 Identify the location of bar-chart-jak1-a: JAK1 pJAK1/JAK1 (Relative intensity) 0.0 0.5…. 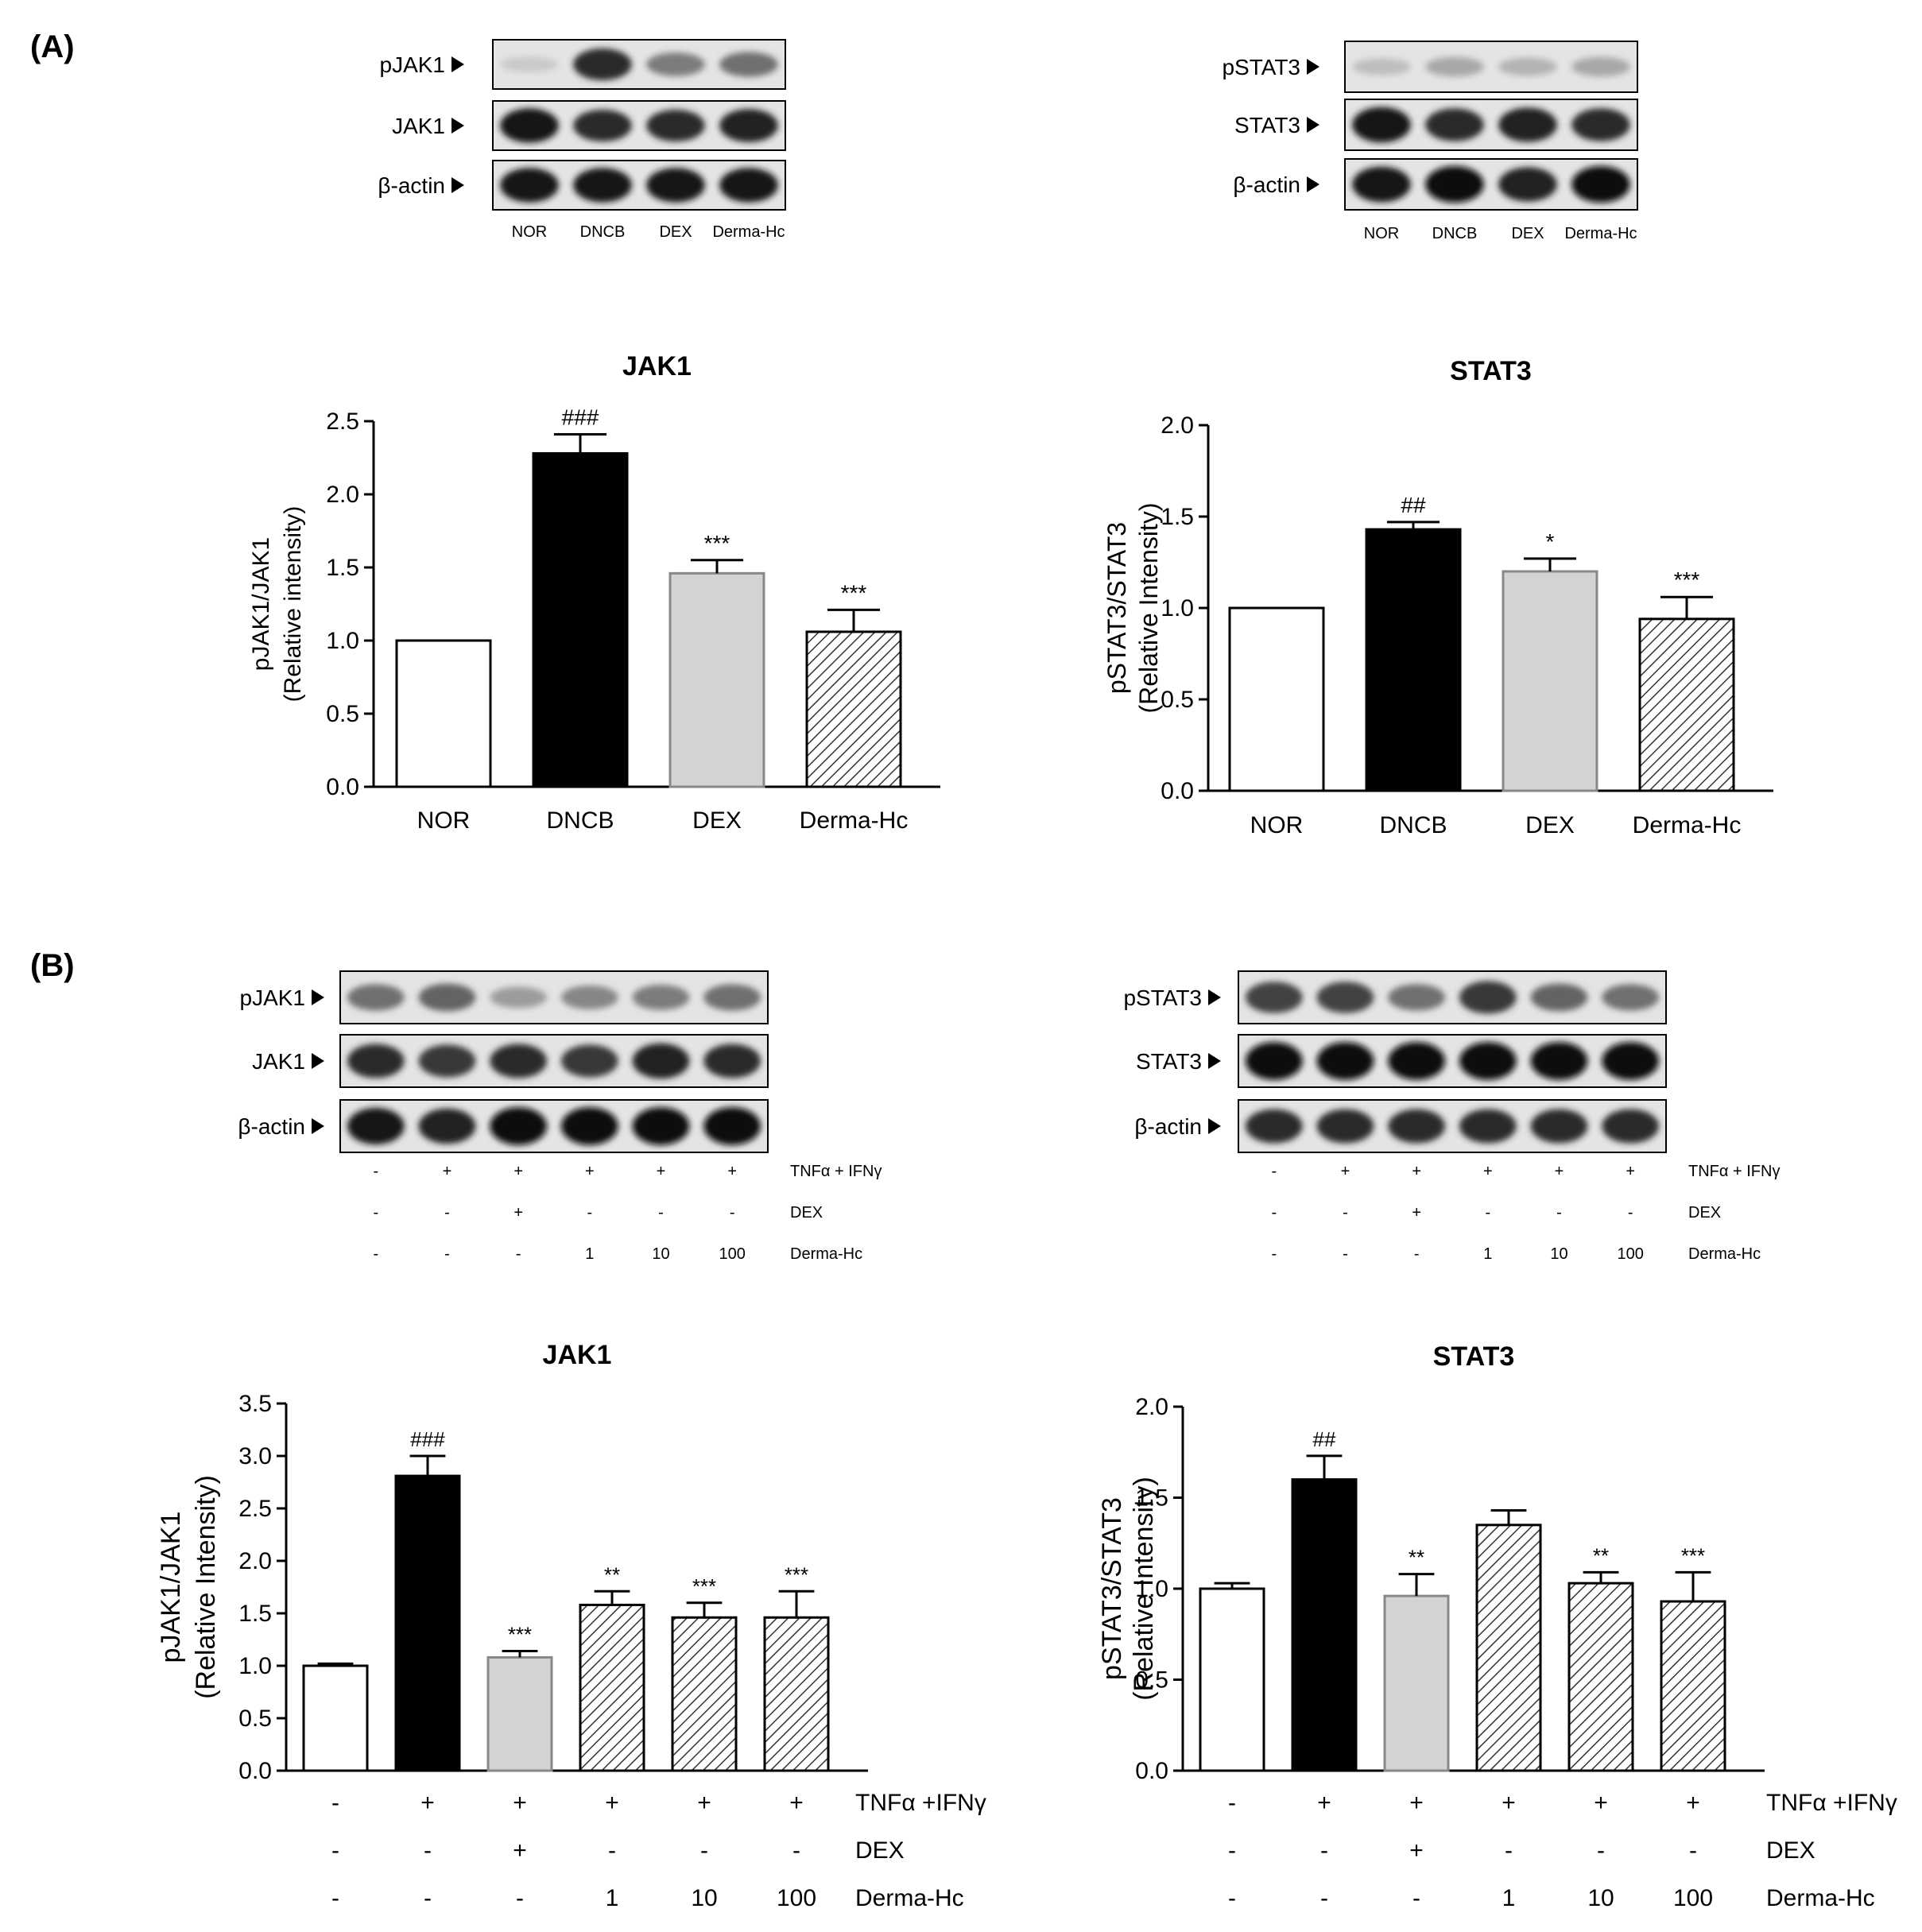
(594, 592).